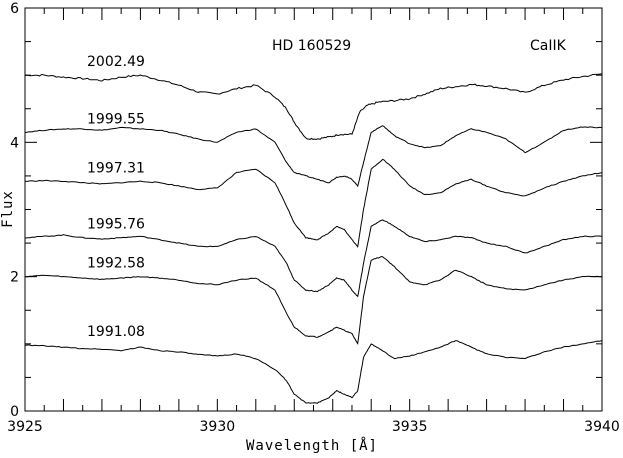 This screenshot has height=458, width=623. I want to click on series-label: 2002.49, so click(116, 62).